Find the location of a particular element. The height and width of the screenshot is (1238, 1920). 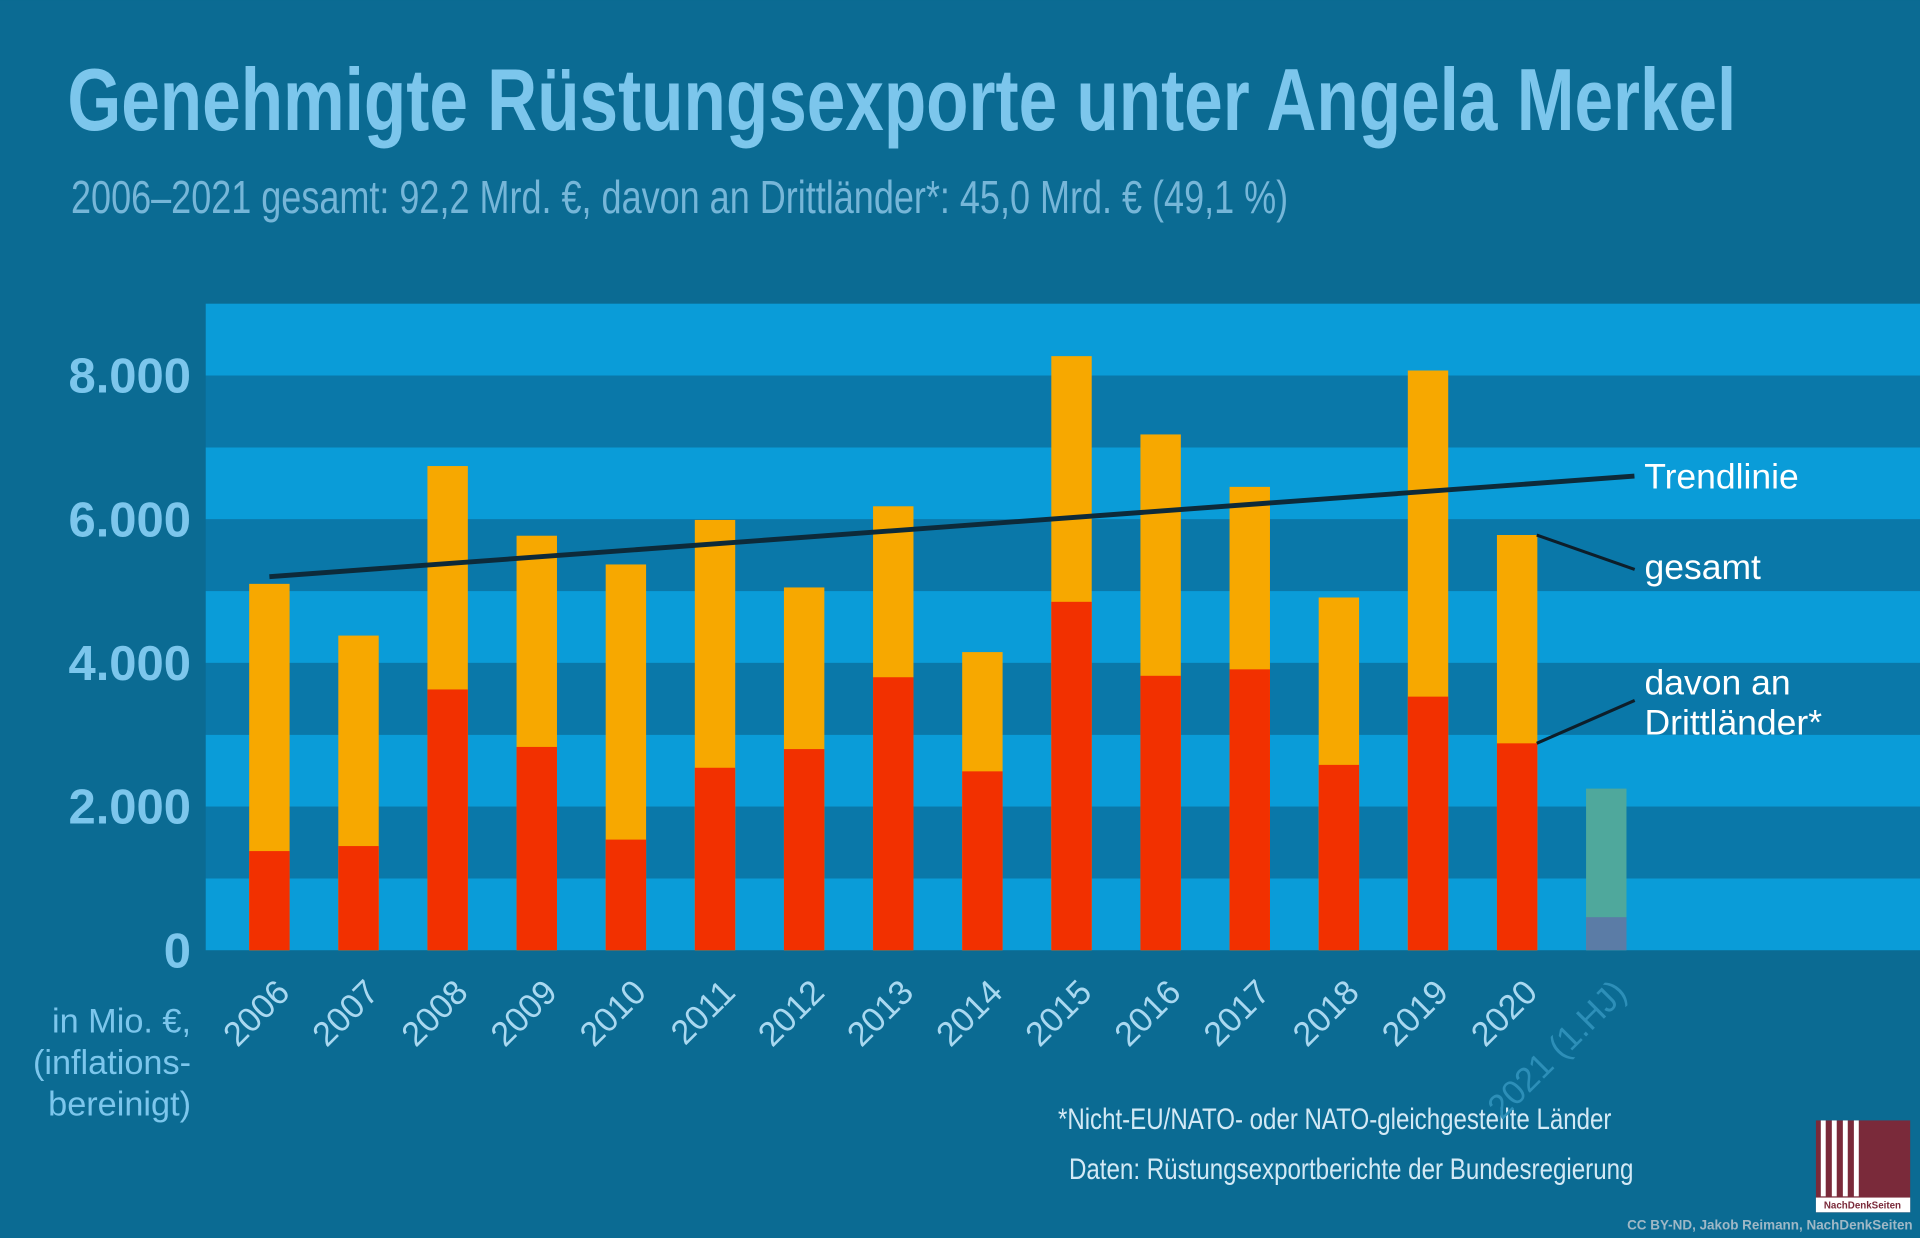

y-axis-label-line: (inflations- is located at coordinates (112, 1063).